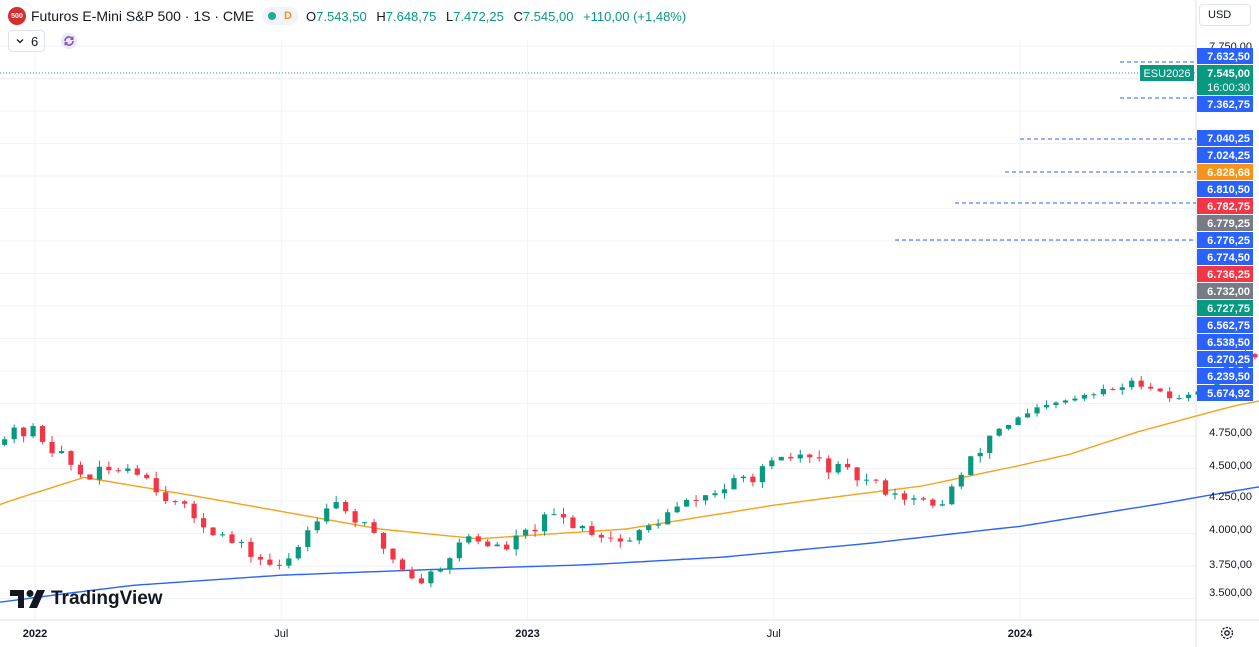 The height and width of the screenshot is (647, 1259). Describe the element at coordinates (1228, 207) in the screenshot. I see `price-label-text: 6.782,75` at that location.